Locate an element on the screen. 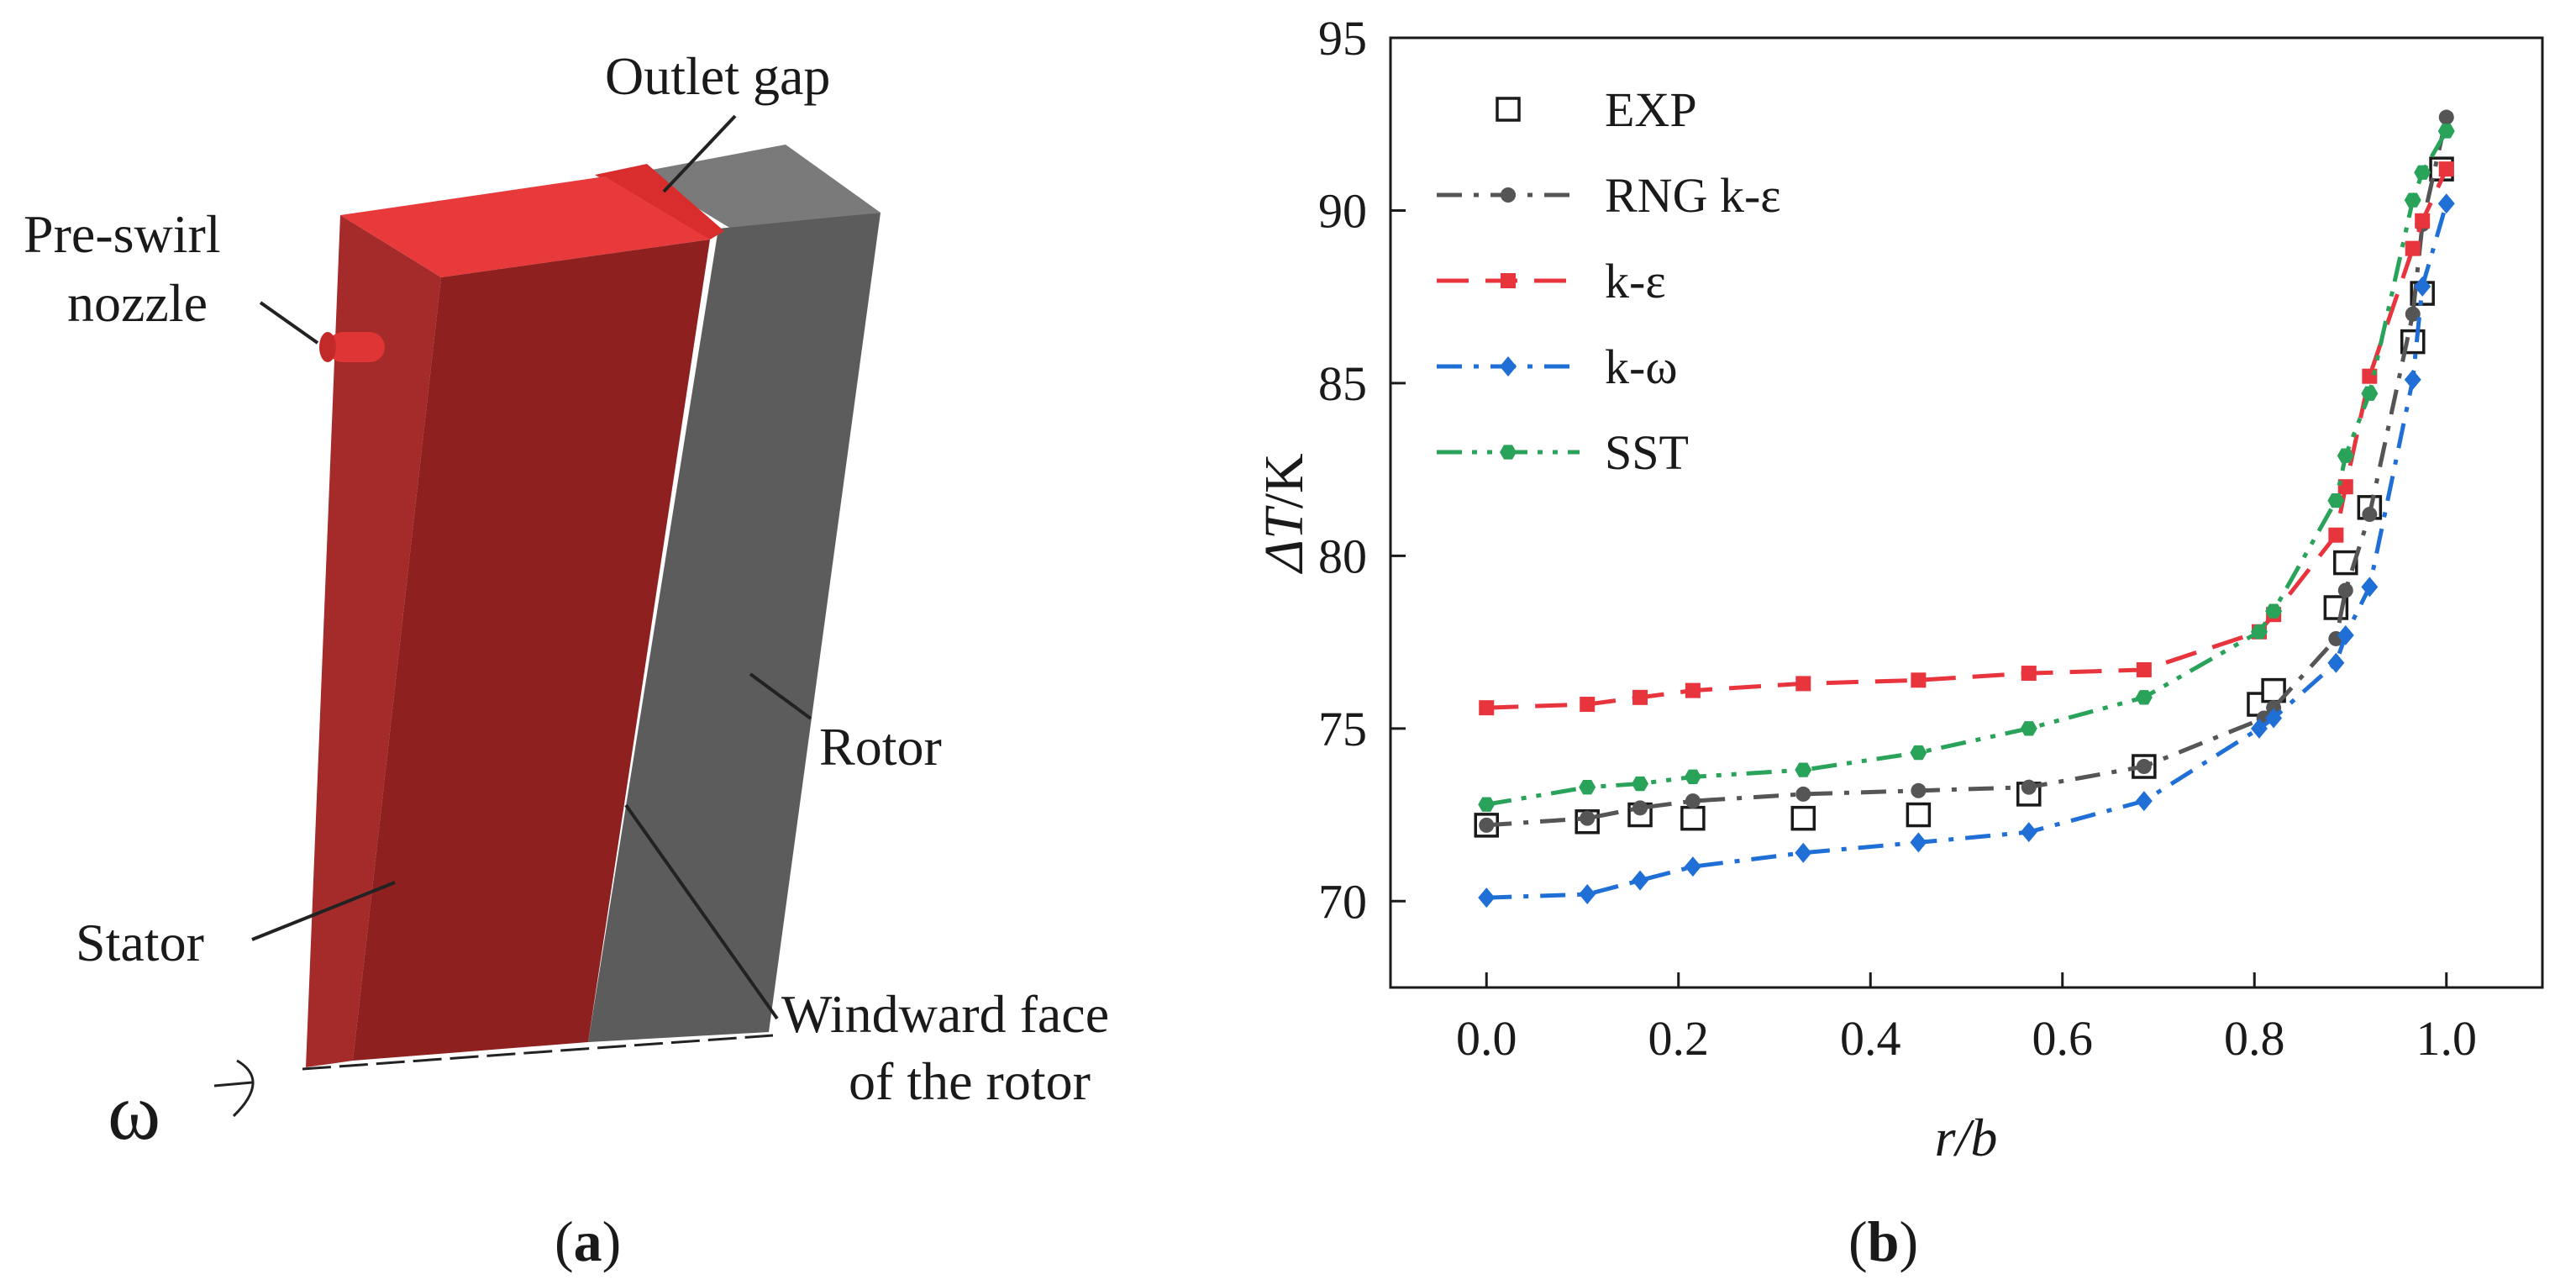  stator-front-face is located at coordinates (531, 650).